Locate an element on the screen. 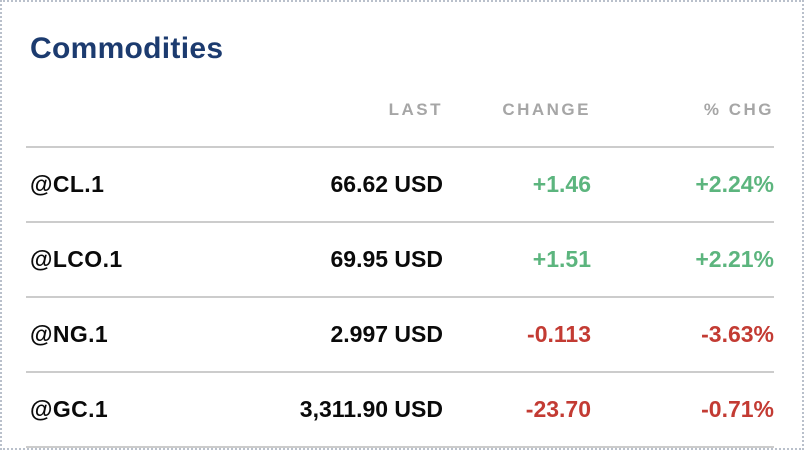 Image resolution: width=804 pixels, height=450 pixels. header-pct-chg: % CHG is located at coordinates (738, 109).